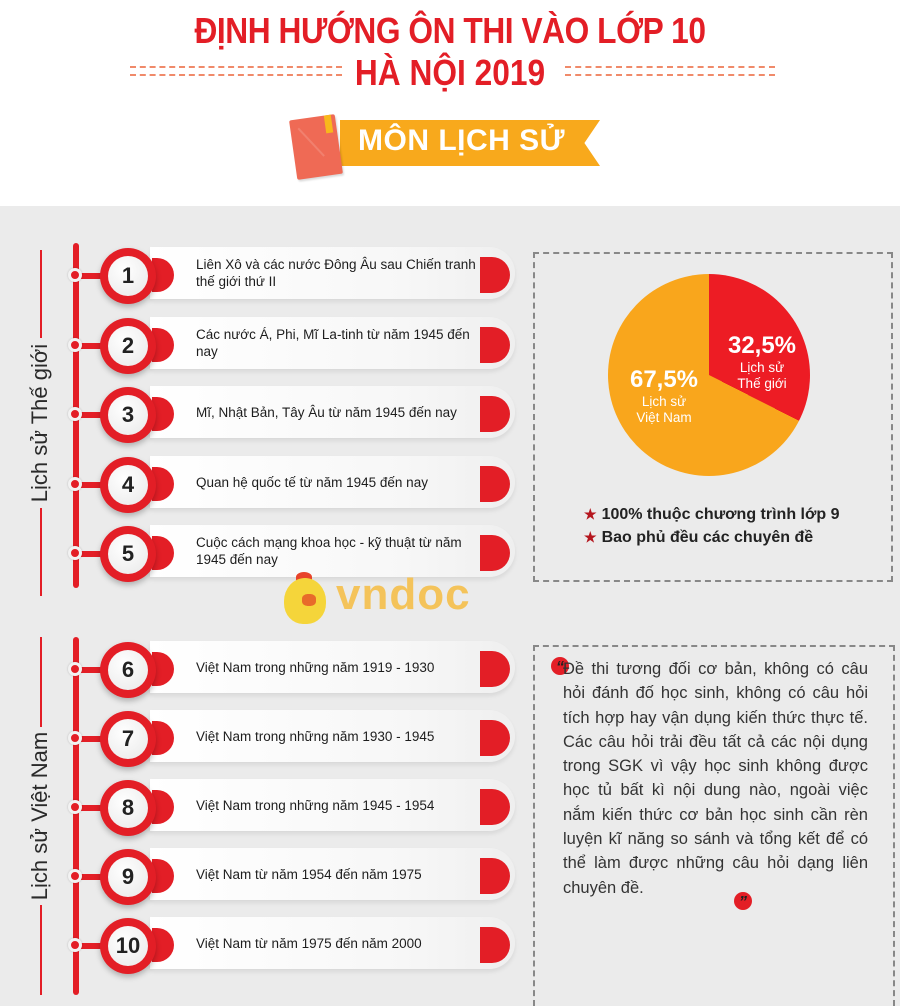 This screenshot has width=900, height=1006. I want to click on vietnam-percentage: 67,5%, so click(664, 379).